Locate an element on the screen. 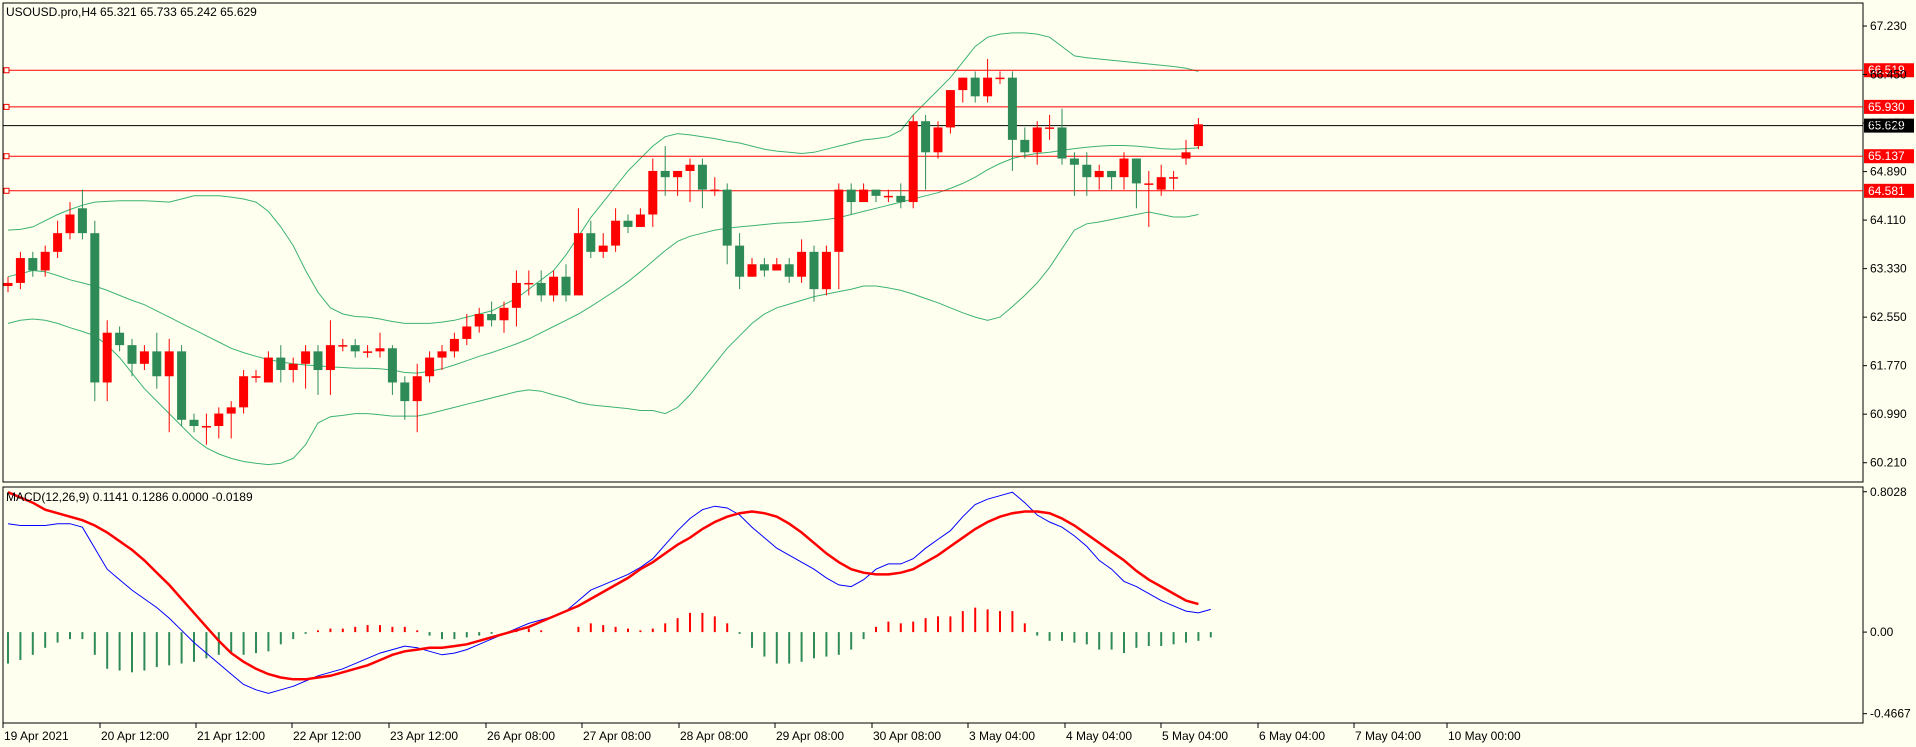 This screenshot has height=747, width=1916. price-tick-label: 65.670 is located at coordinates (1888, 123).